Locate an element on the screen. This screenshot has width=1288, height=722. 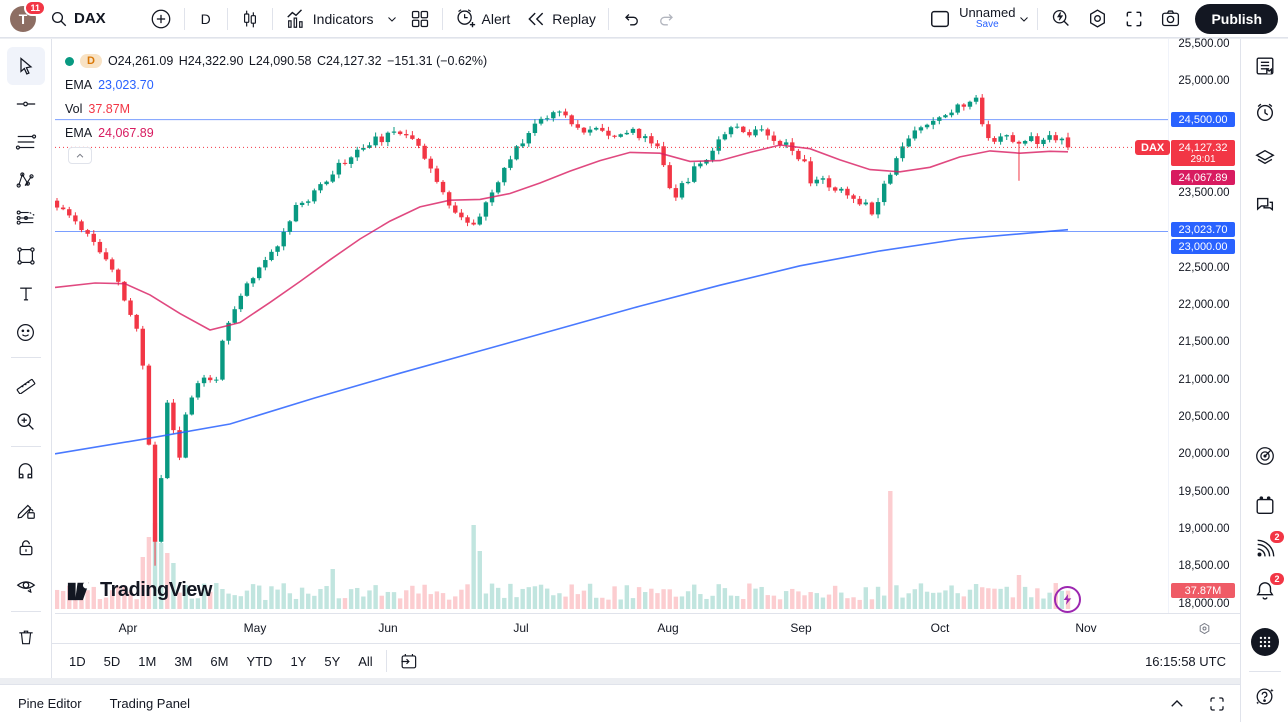
panel-collapse-button is located at coordinates (1177, 704).